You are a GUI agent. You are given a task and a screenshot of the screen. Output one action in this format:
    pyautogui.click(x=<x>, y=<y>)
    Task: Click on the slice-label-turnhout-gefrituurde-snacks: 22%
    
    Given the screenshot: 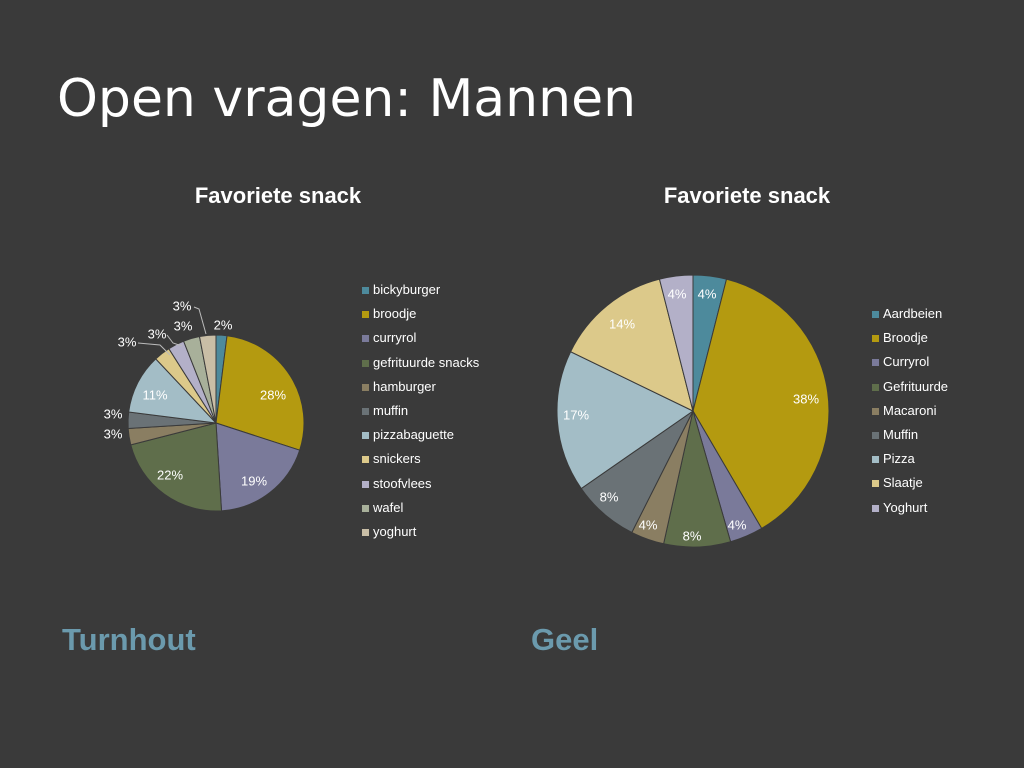 What is the action you would take?
    pyautogui.click(x=170, y=474)
    